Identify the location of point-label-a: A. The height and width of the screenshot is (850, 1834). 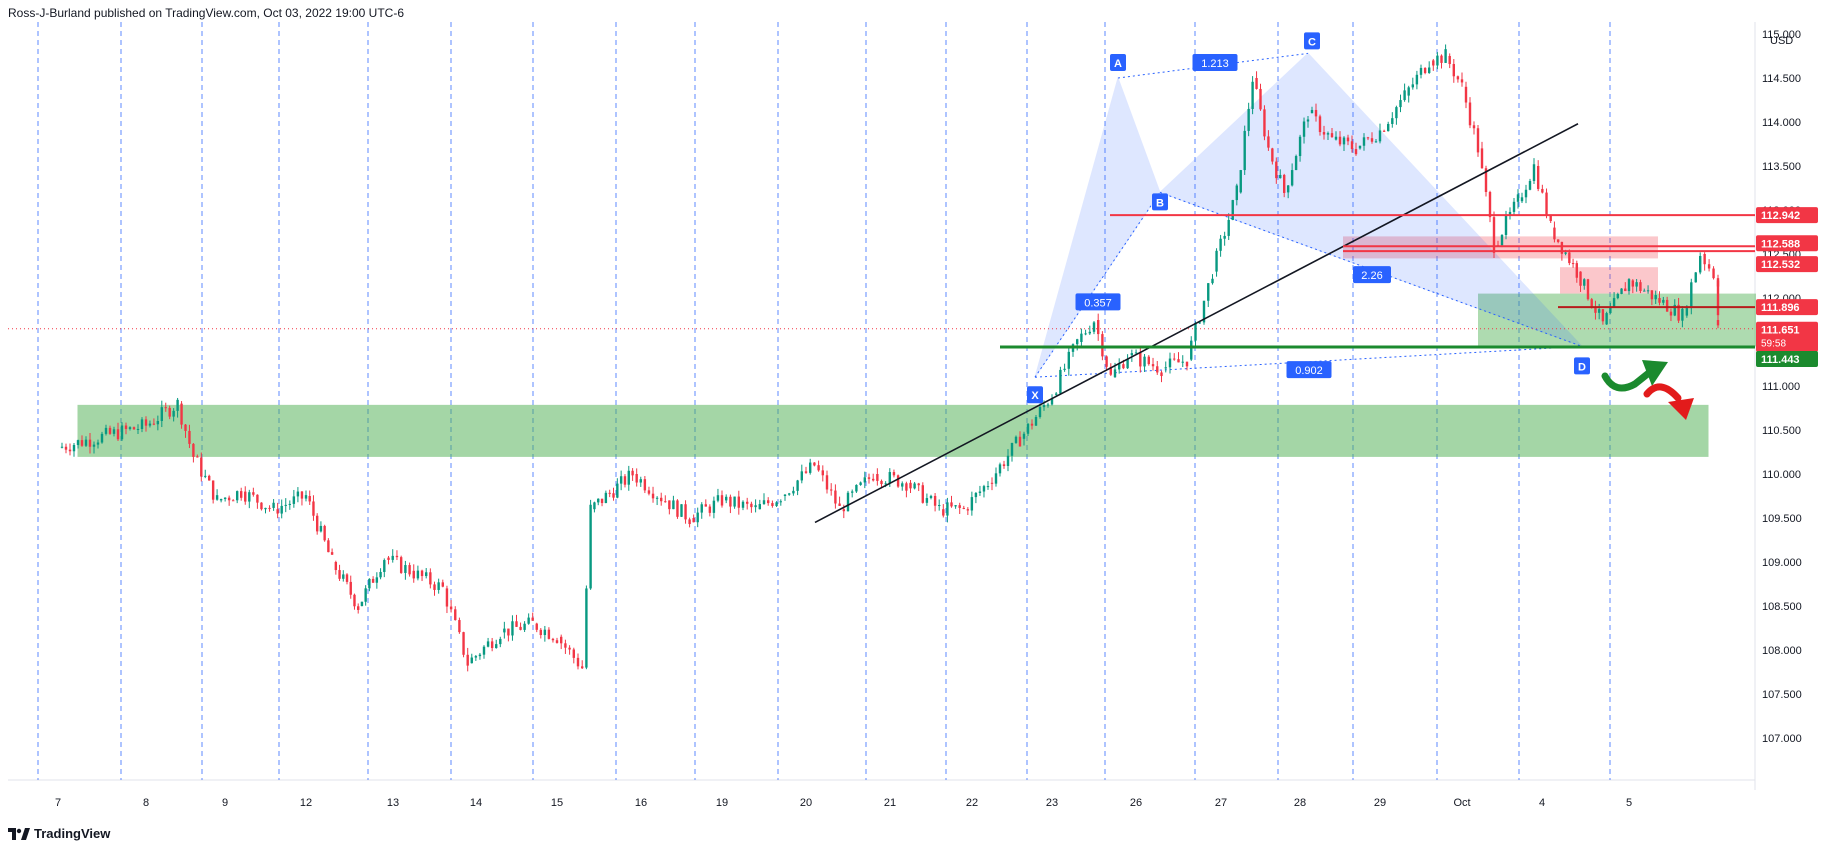
(1118, 64).